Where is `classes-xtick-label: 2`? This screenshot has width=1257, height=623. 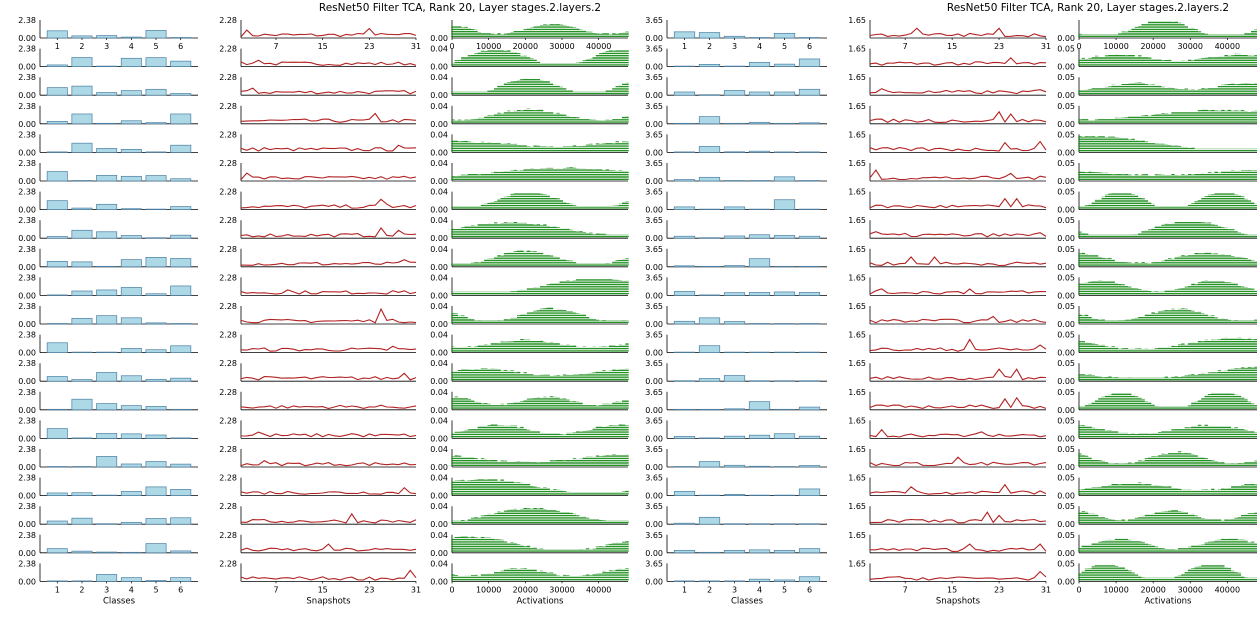
classes-xtick-label: 2 is located at coordinates (81, 46).